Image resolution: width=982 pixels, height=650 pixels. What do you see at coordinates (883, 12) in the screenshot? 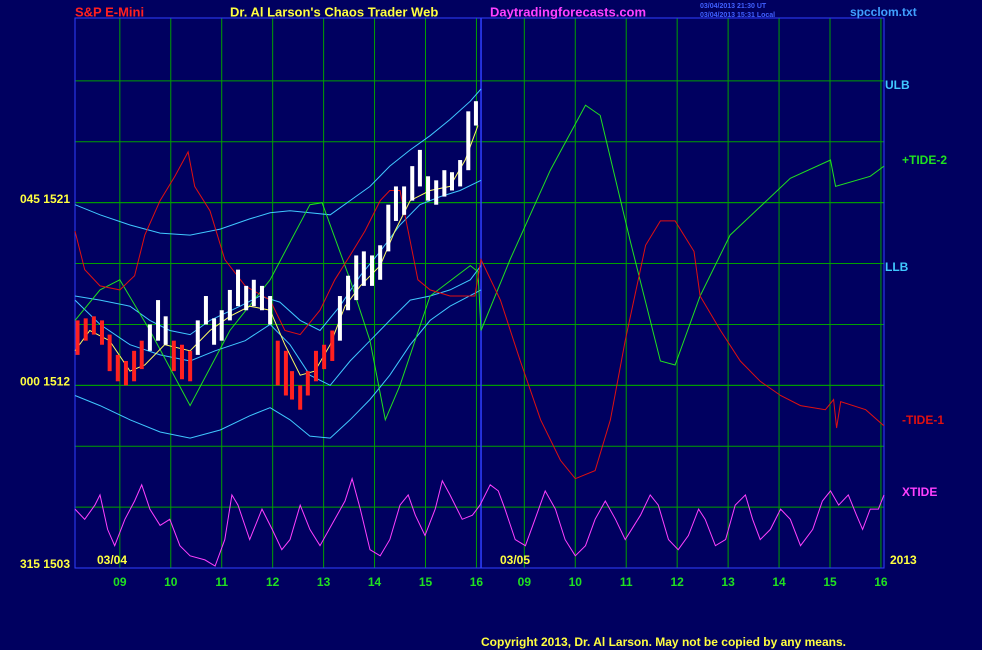
I see `file-name: spcclom.txt` at bounding box center [883, 12].